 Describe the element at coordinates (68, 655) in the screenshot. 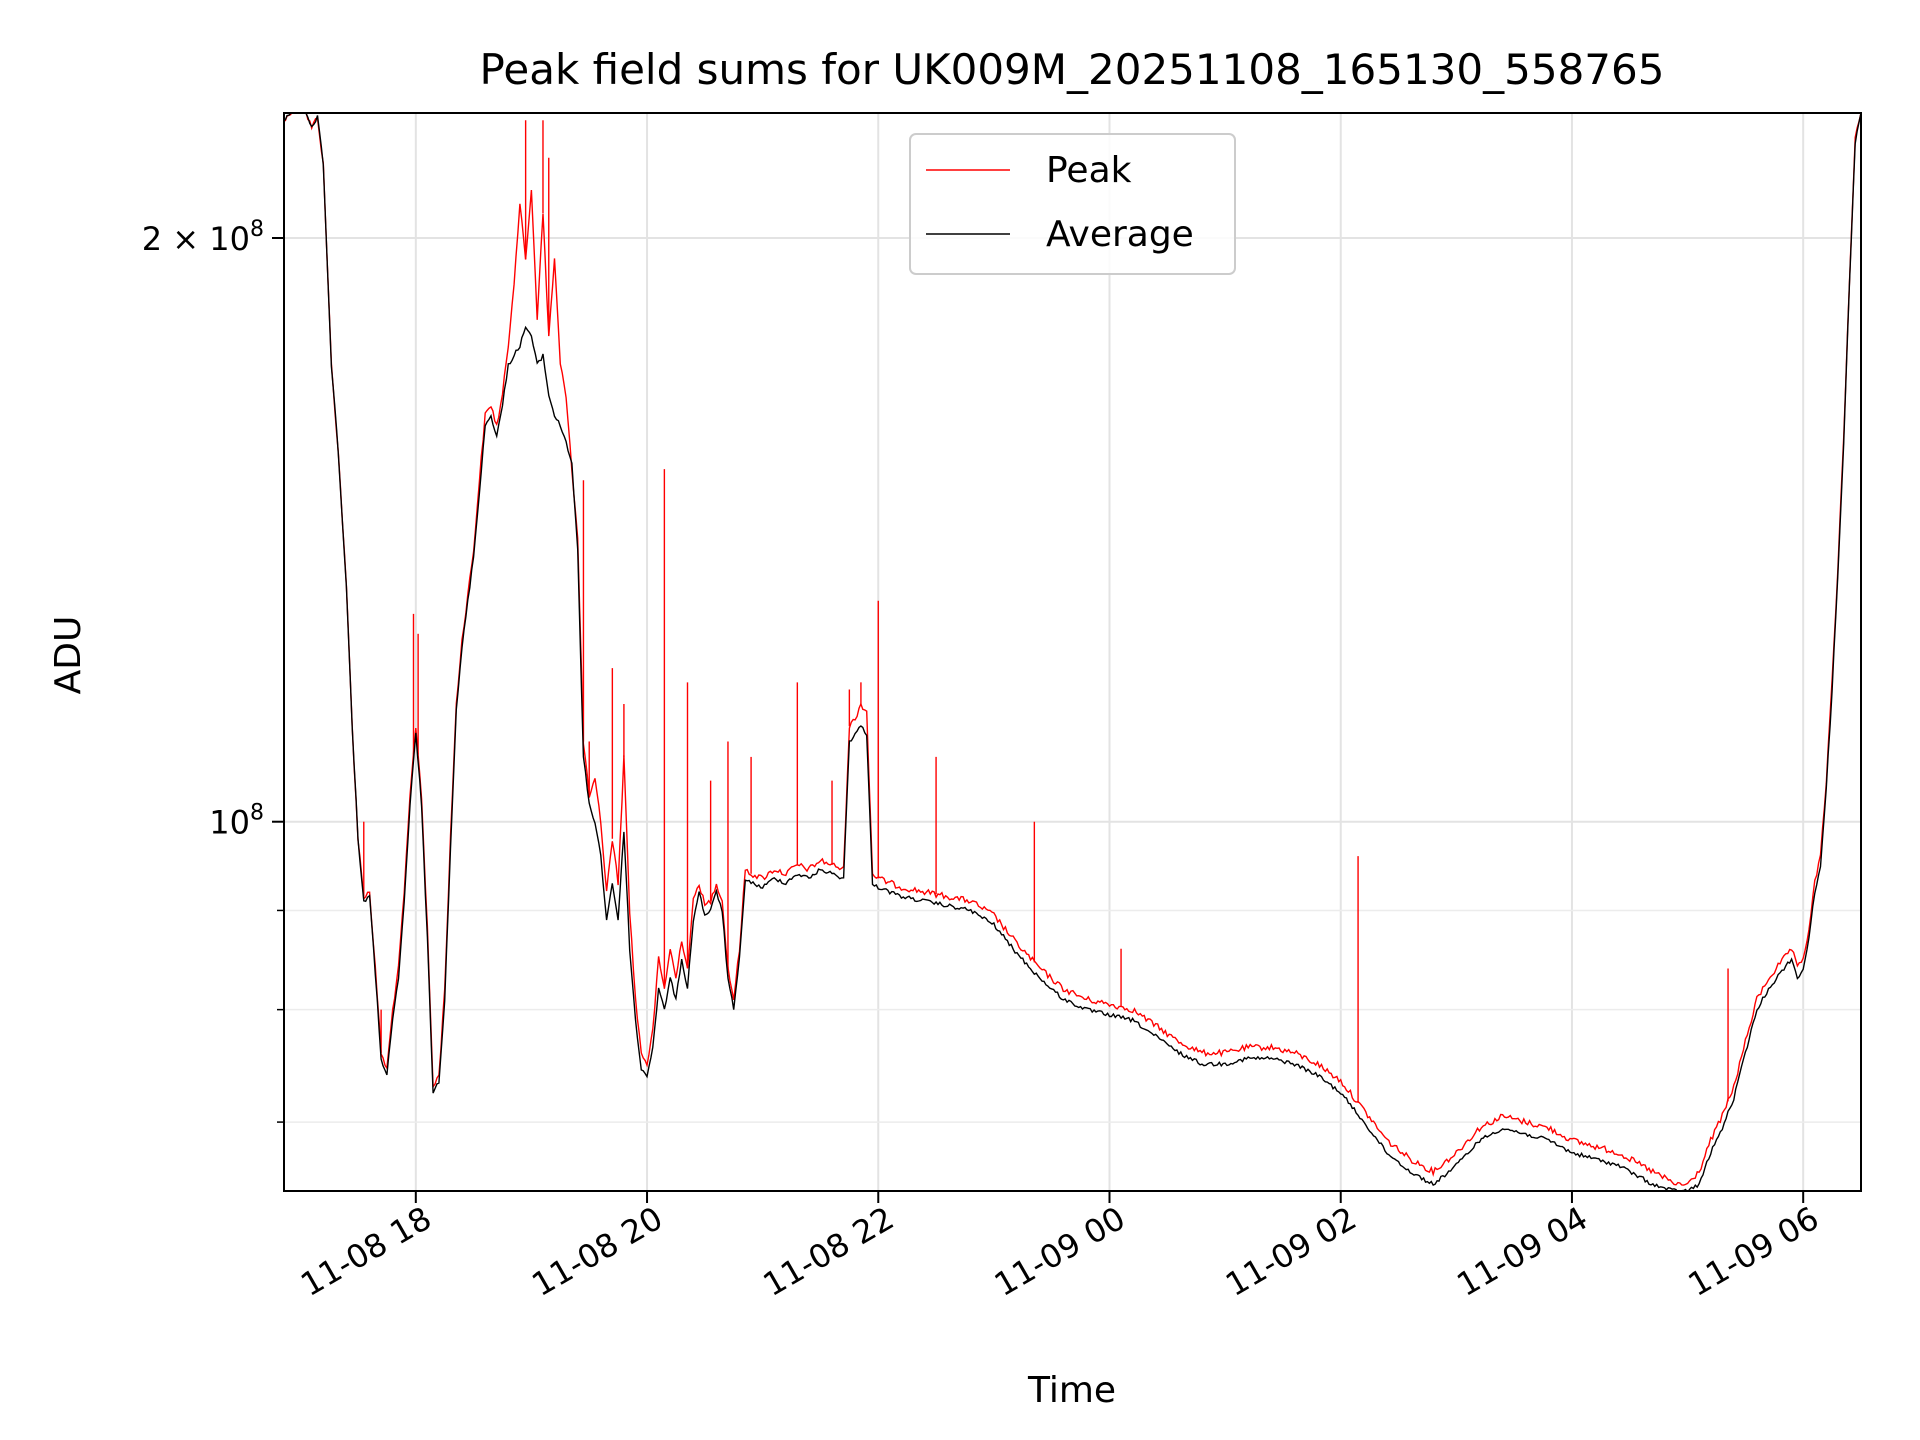

I see `y-axis-label: ADU` at that location.